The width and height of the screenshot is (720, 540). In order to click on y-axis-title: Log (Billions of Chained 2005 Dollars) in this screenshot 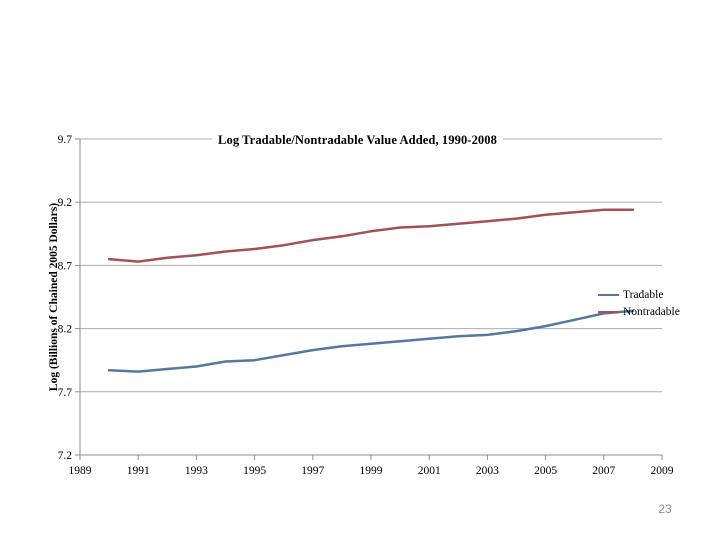, I will do `click(54, 297)`.